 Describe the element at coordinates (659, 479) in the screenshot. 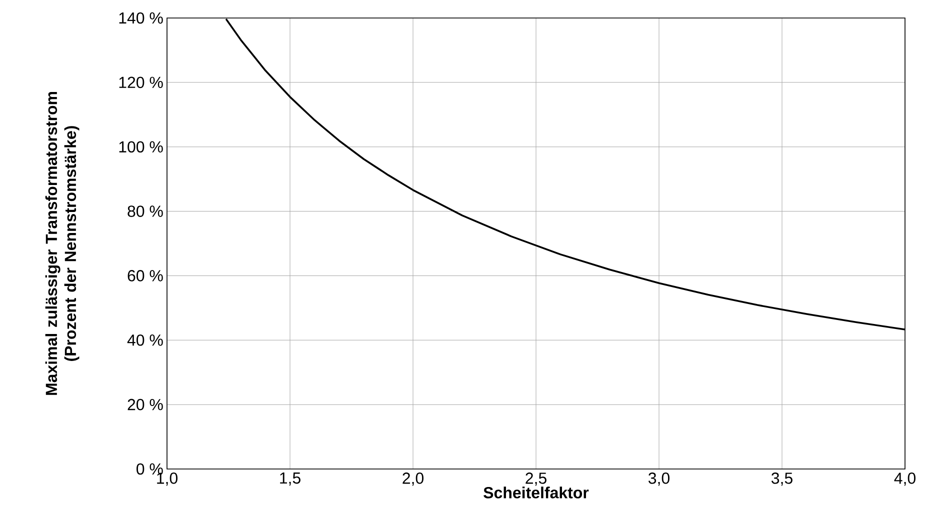

I see `x-tick-label: 3,0` at that location.